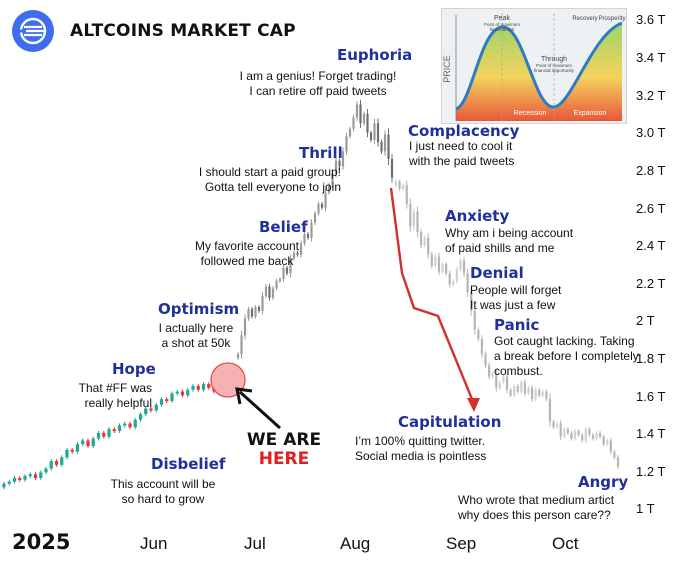  Describe the element at coordinates (584, 19) in the screenshot. I see `inset-recovery: Recovery` at that location.